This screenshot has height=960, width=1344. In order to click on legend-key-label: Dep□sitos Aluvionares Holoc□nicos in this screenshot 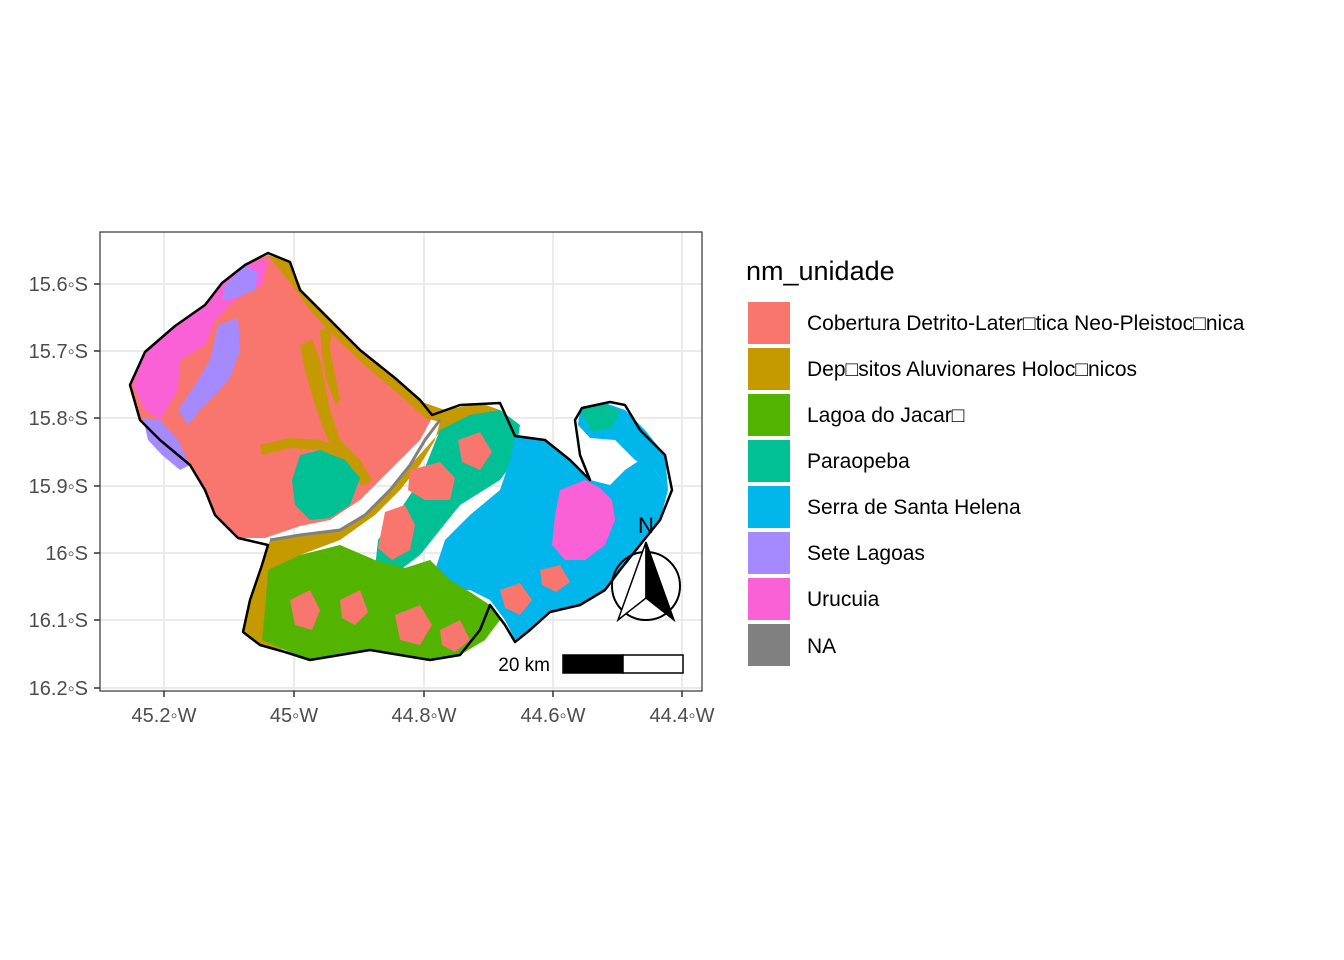, I will do `click(972, 369)`.